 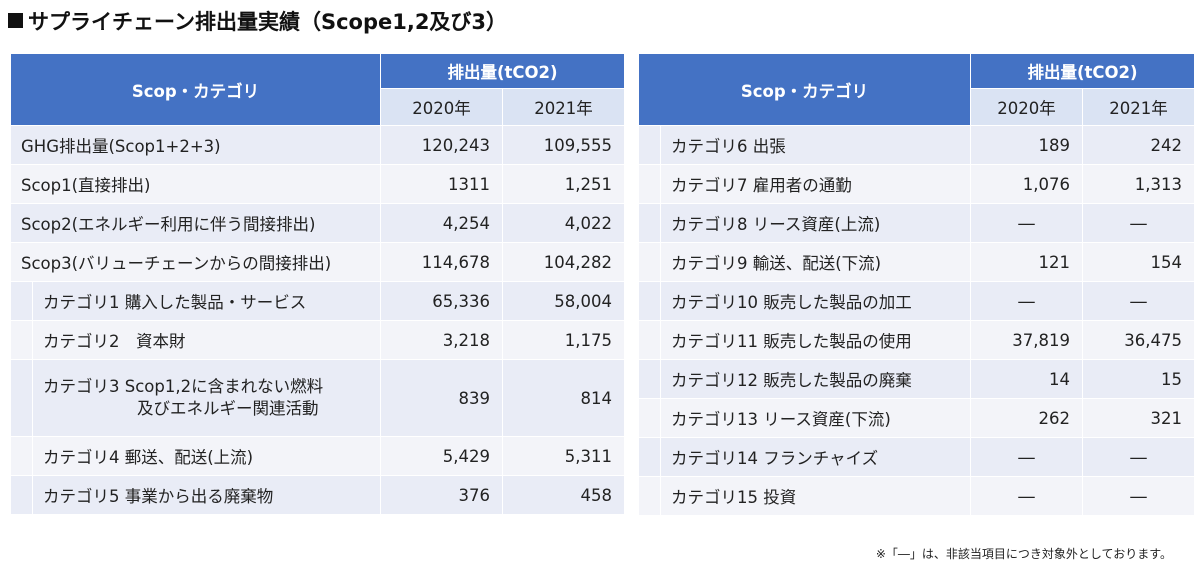 I want to click on row-label: カテゴリ9 輸送、配送(下流), so click(x=815, y=262).